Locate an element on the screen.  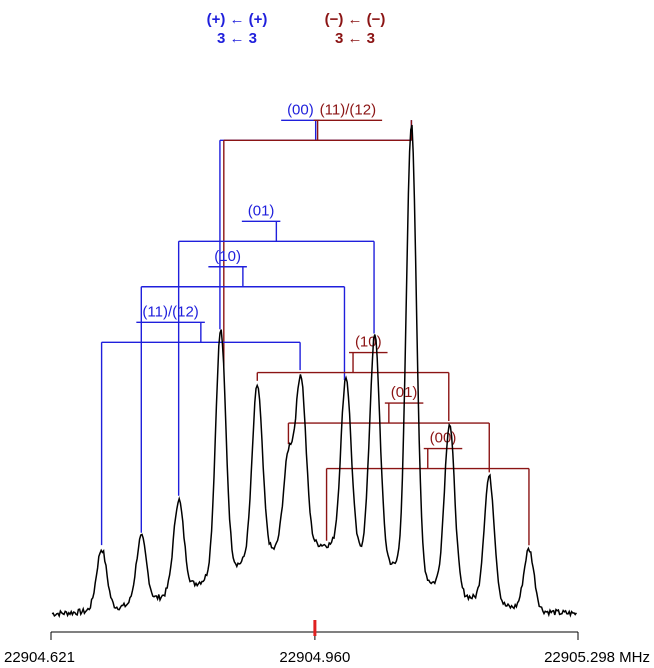
blue-transition-header: (+) ← (+) 3 ← 3 is located at coordinates (237, 29).